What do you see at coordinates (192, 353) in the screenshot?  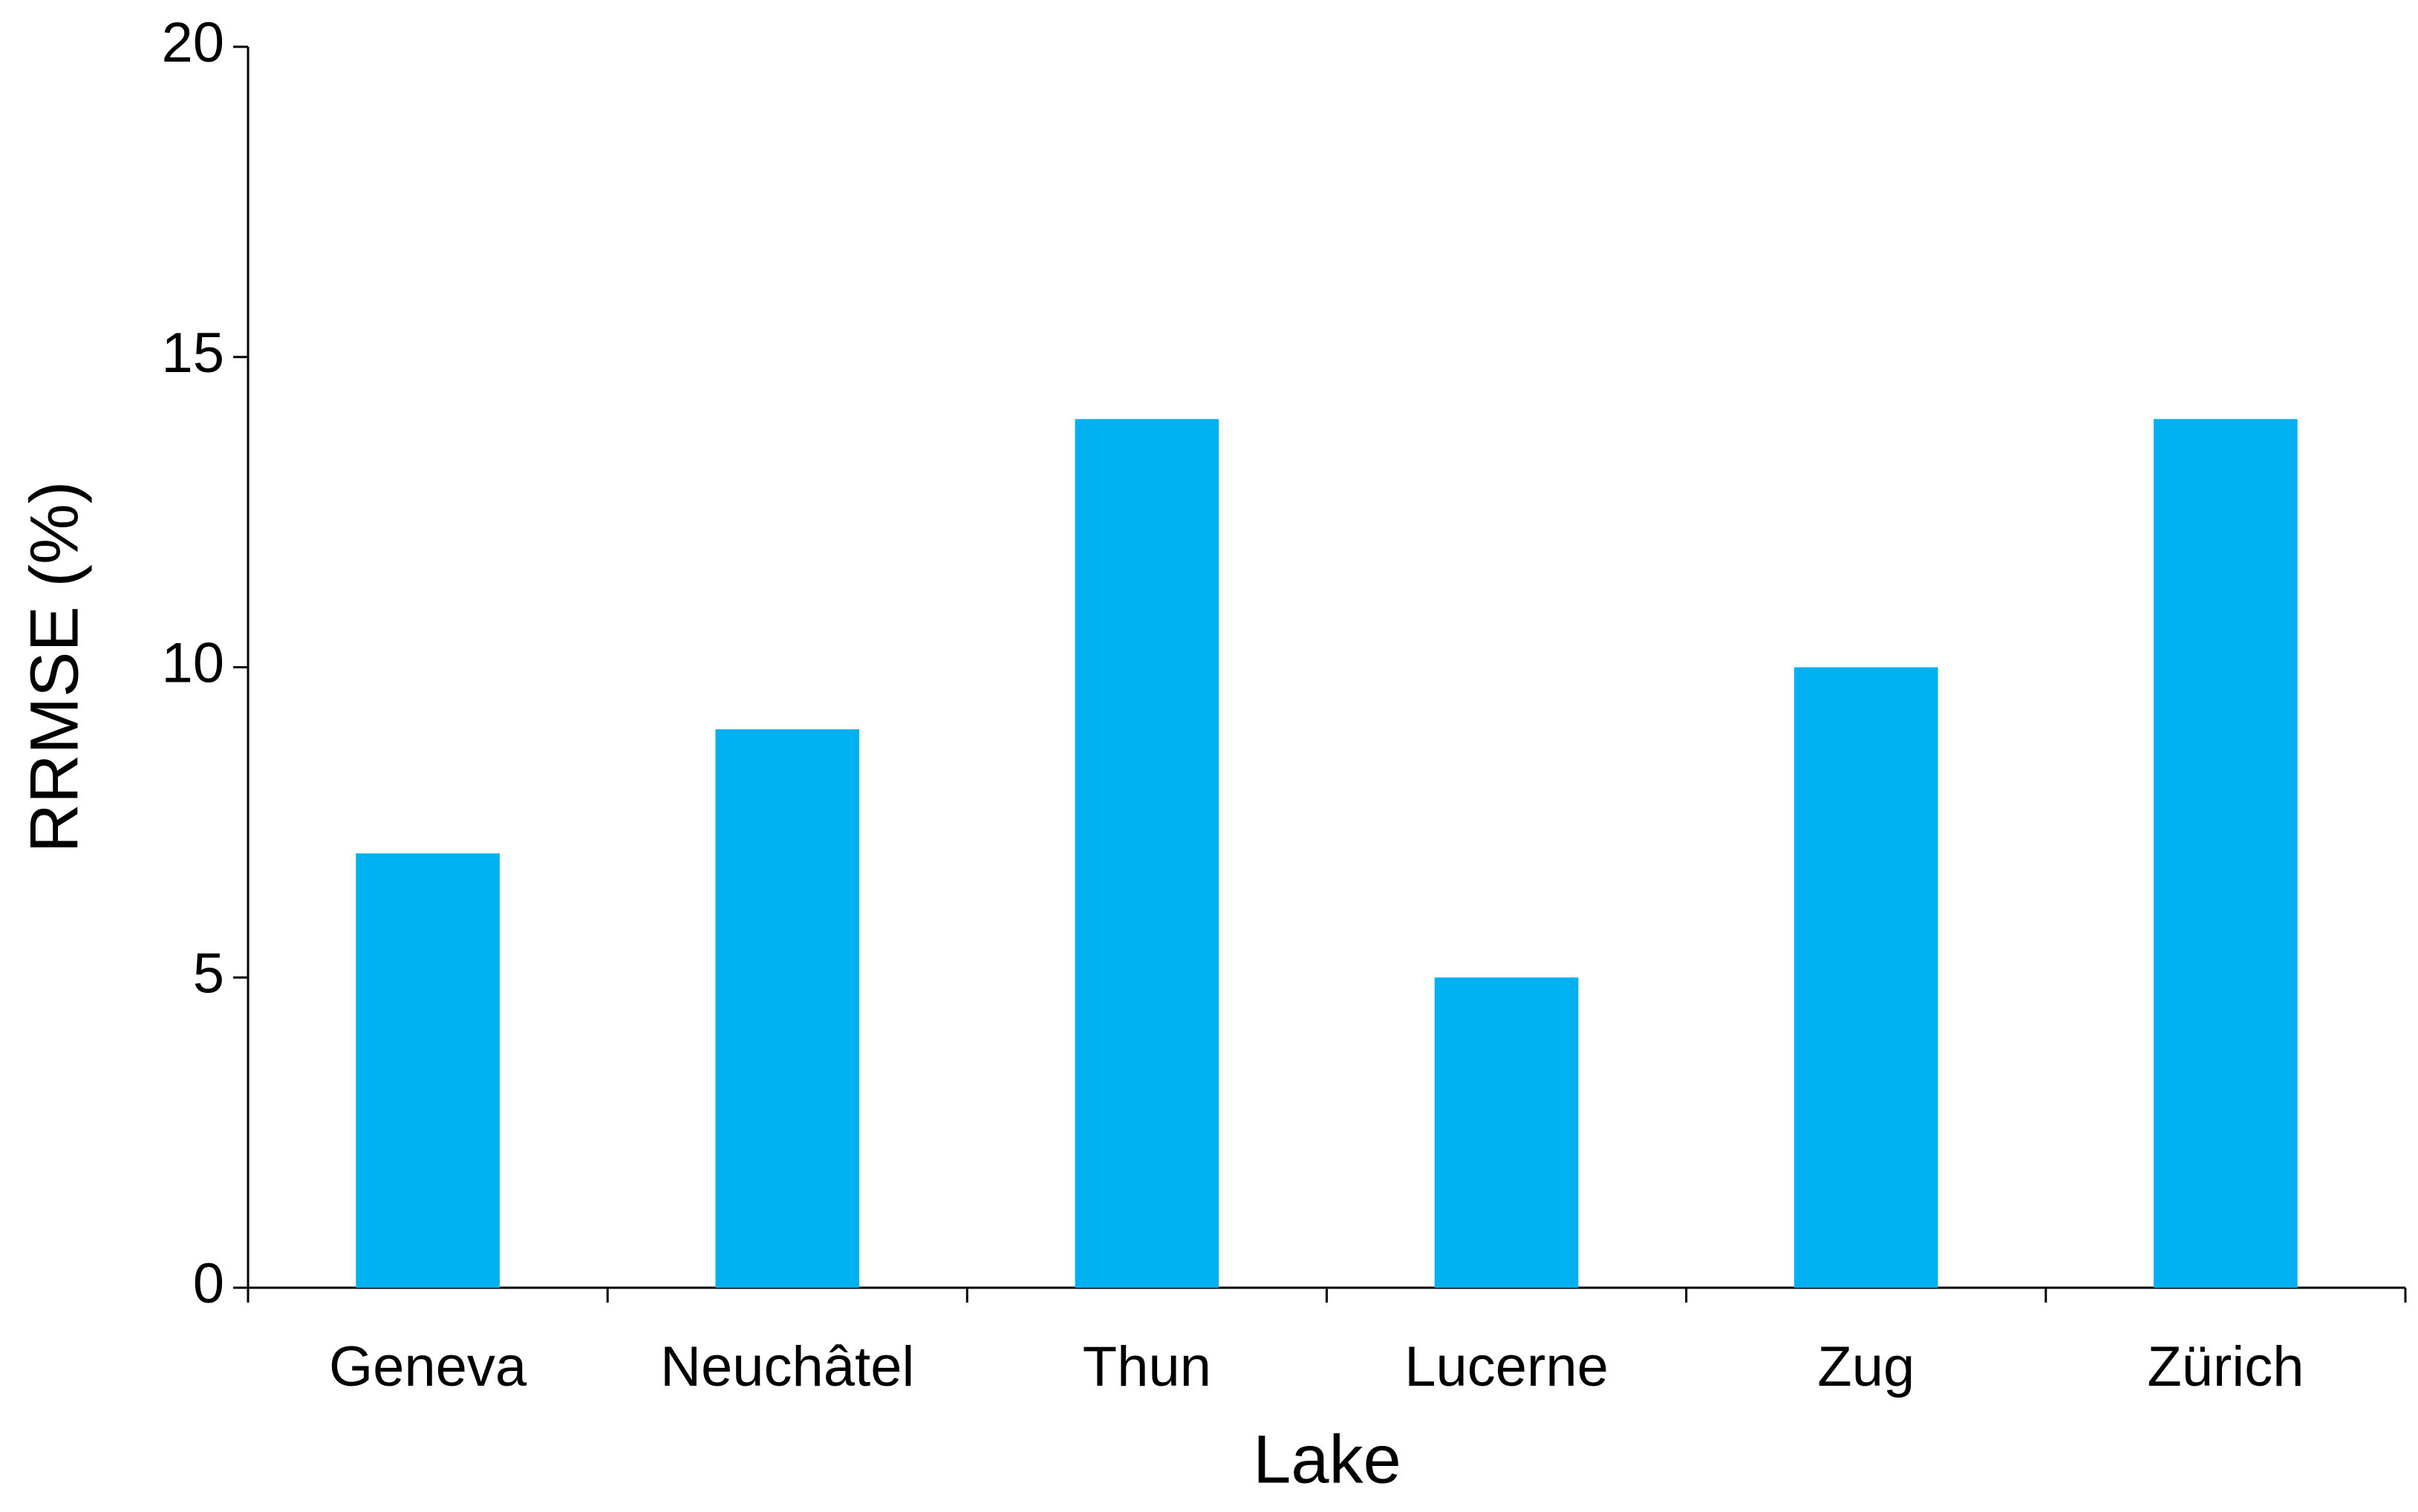 I see `y-tick-label: 15` at bounding box center [192, 353].